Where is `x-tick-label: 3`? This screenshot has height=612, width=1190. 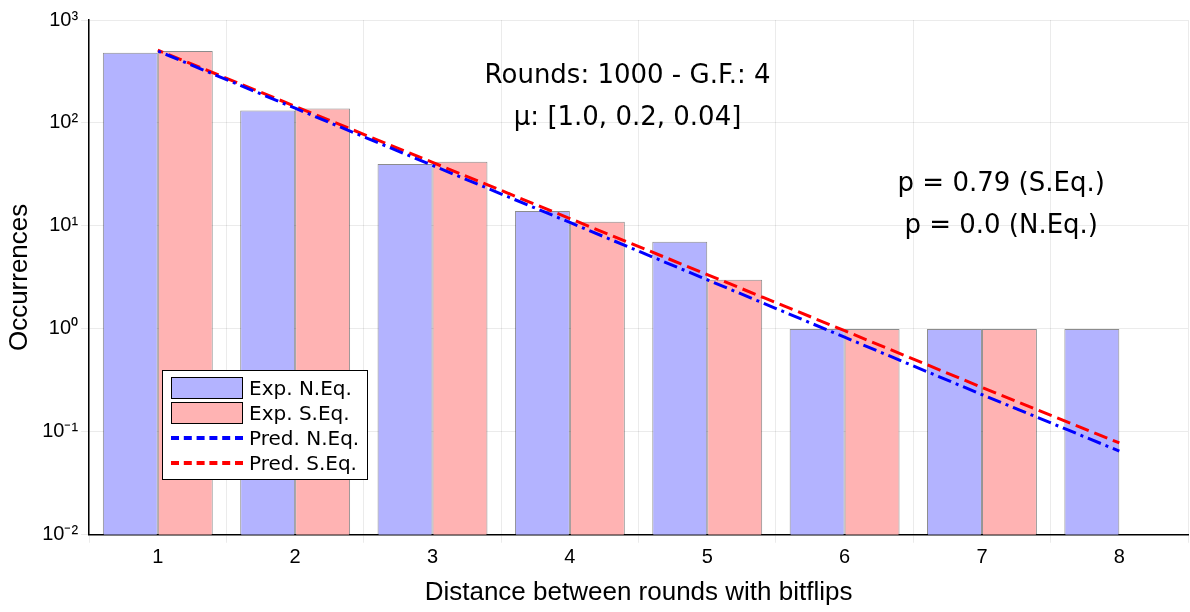 x-tick-label: 3 is located at coordinates (432, 556).